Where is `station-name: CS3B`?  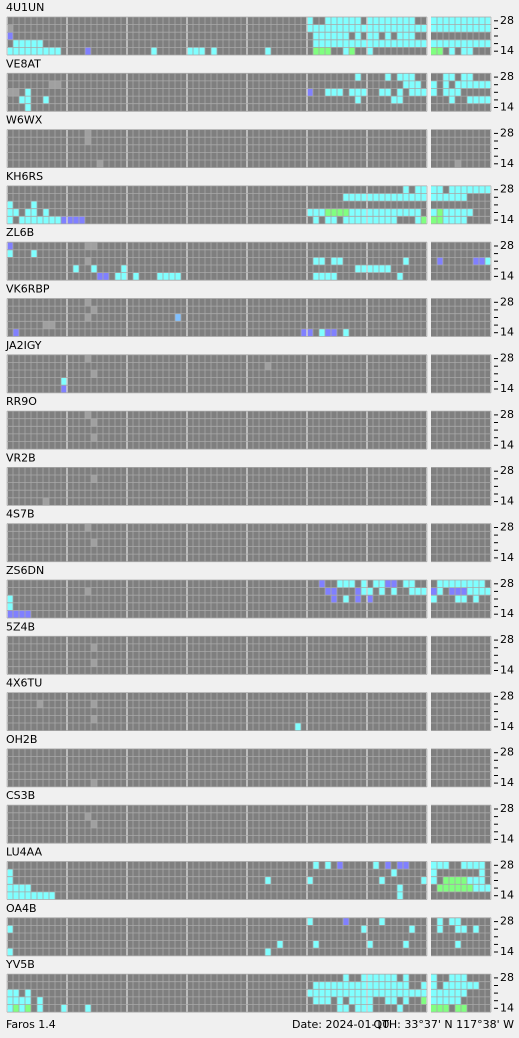
station-name: CS3B is located at coordinates (20, 795).